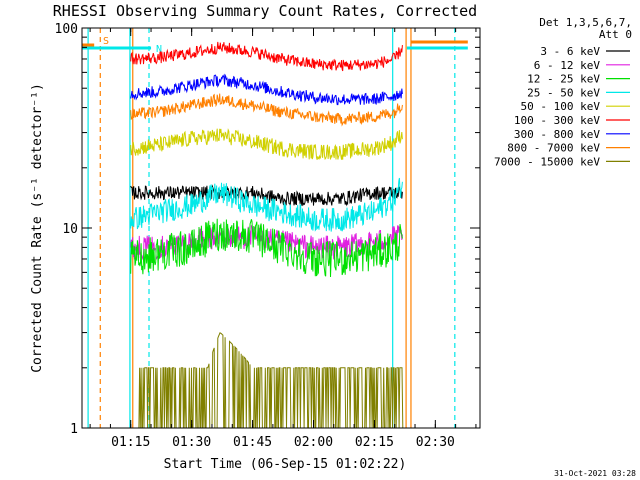  What do you see at coordinates (285, 464) in the screenshot?
I see `x-axis-label: Start Time (06-Sep-15 01:02:22)` at bounding box center [285, 464].